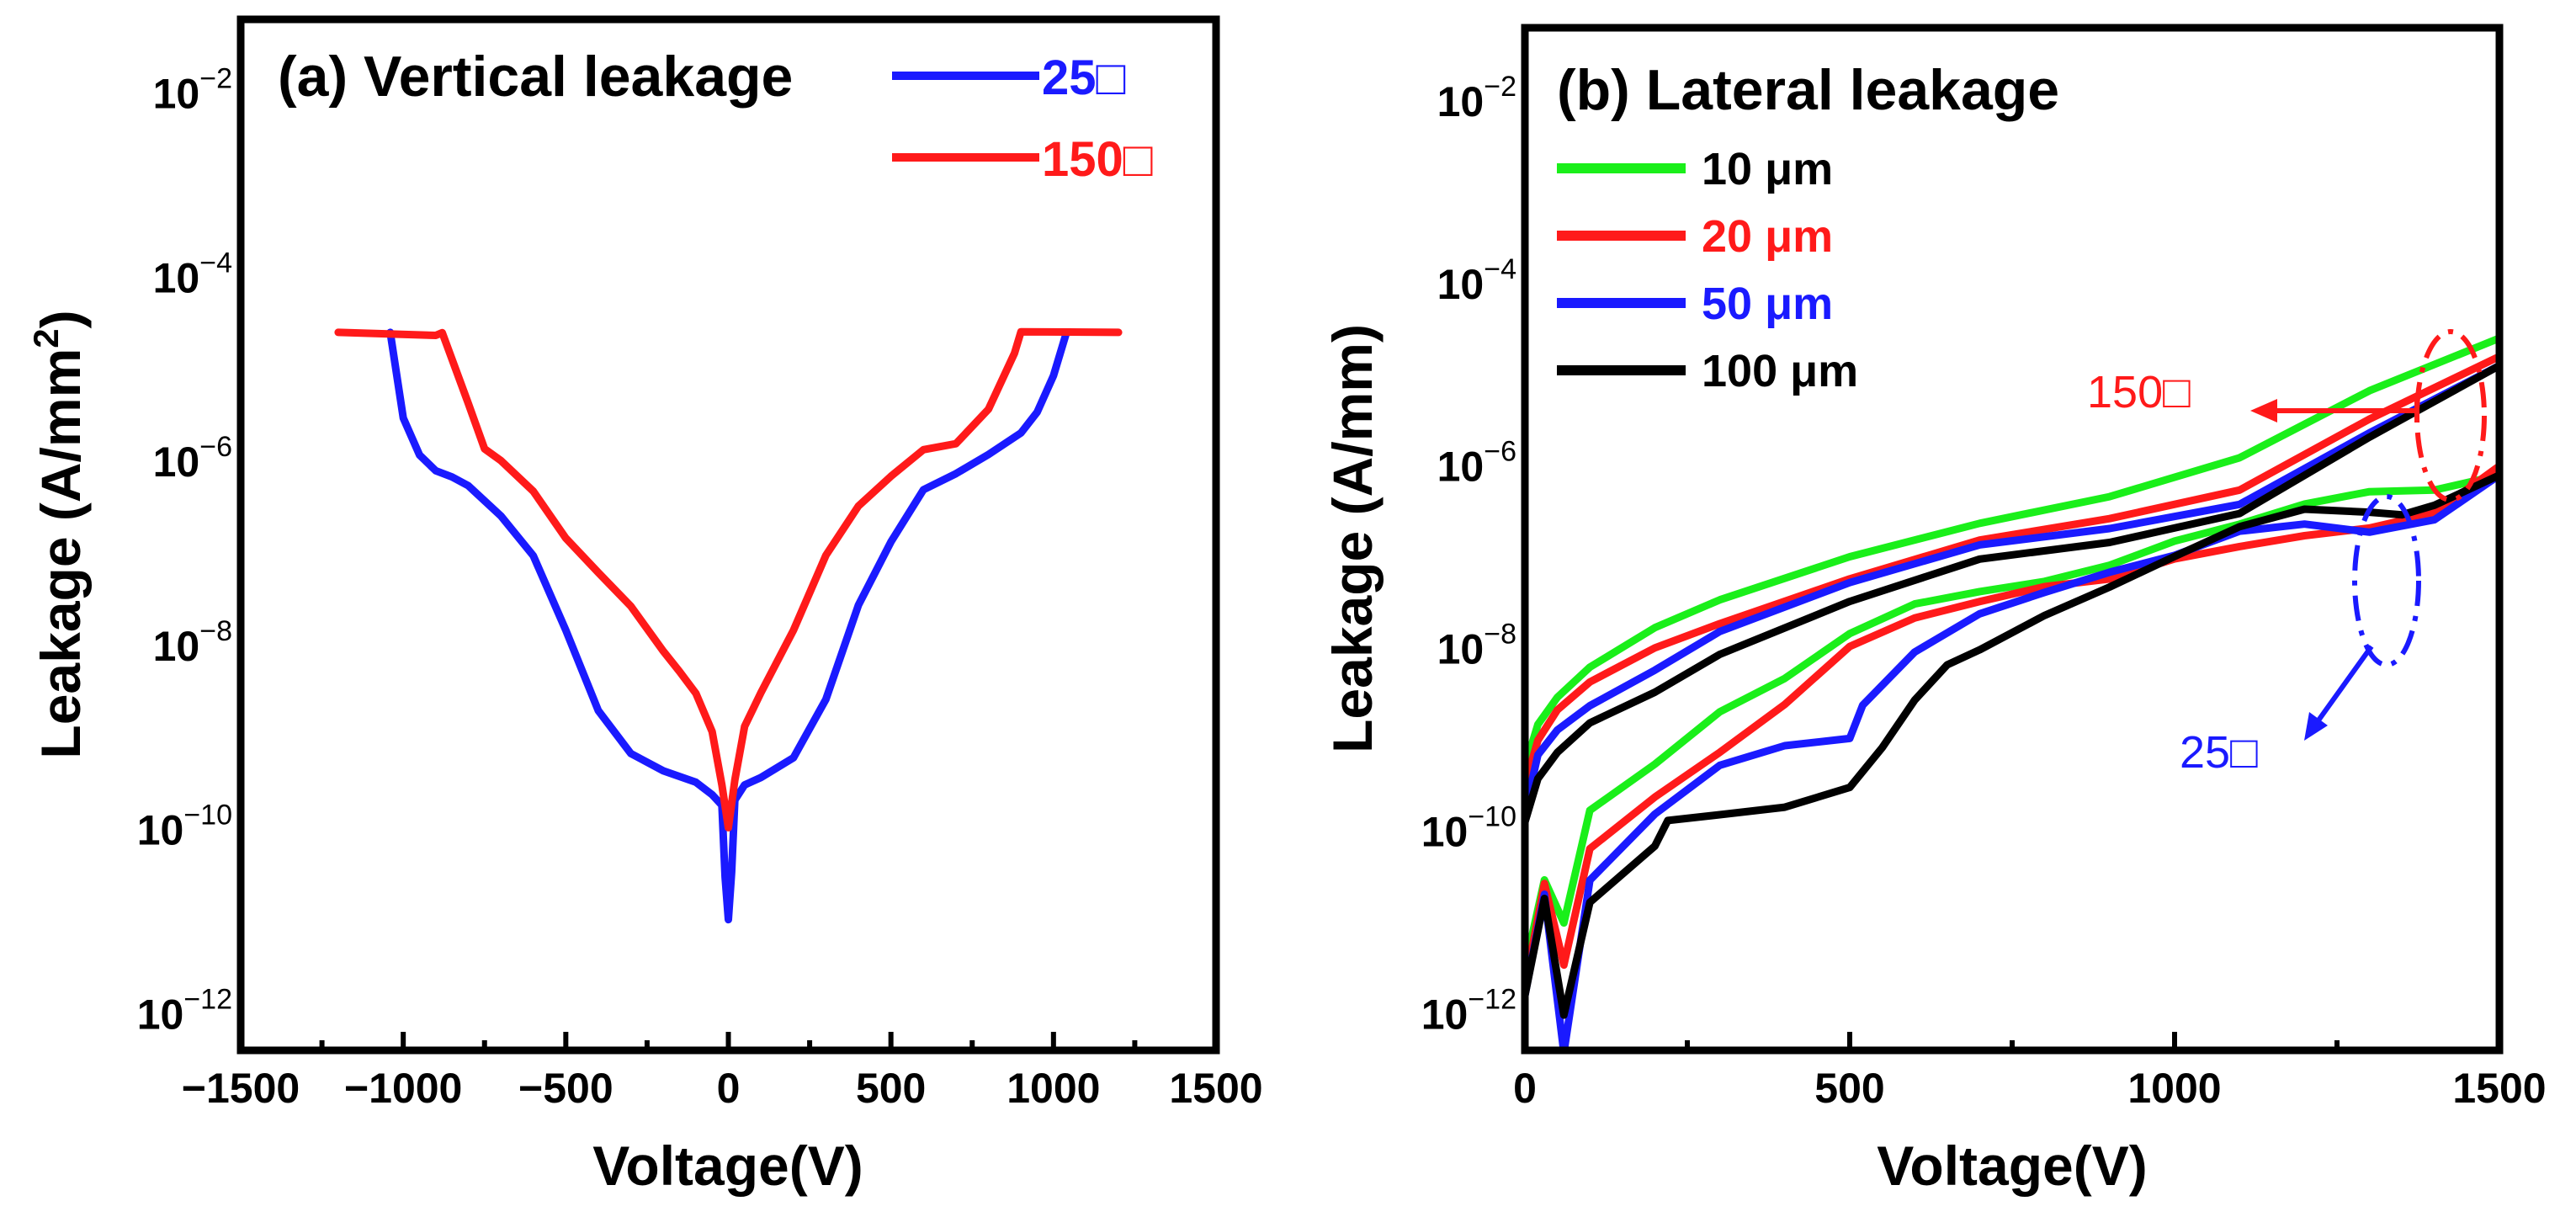  I want to click on x-tick-label-b-2: 1000, so click(2174, 1088).